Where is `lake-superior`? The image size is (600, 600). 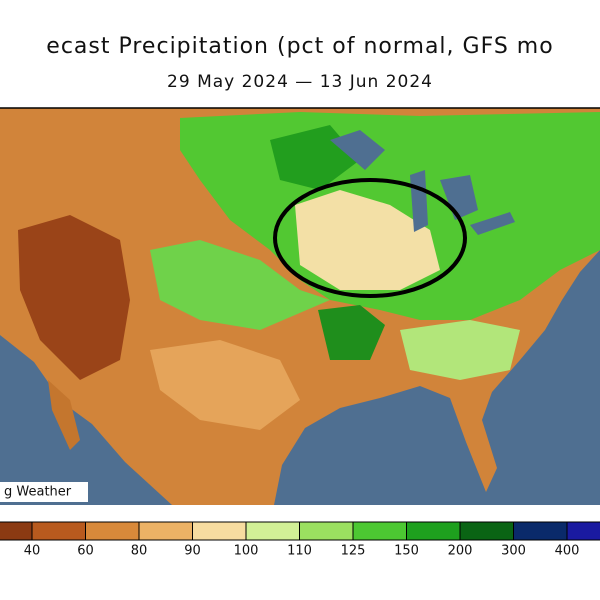 lake-superior is located at coordinates (357, 150).